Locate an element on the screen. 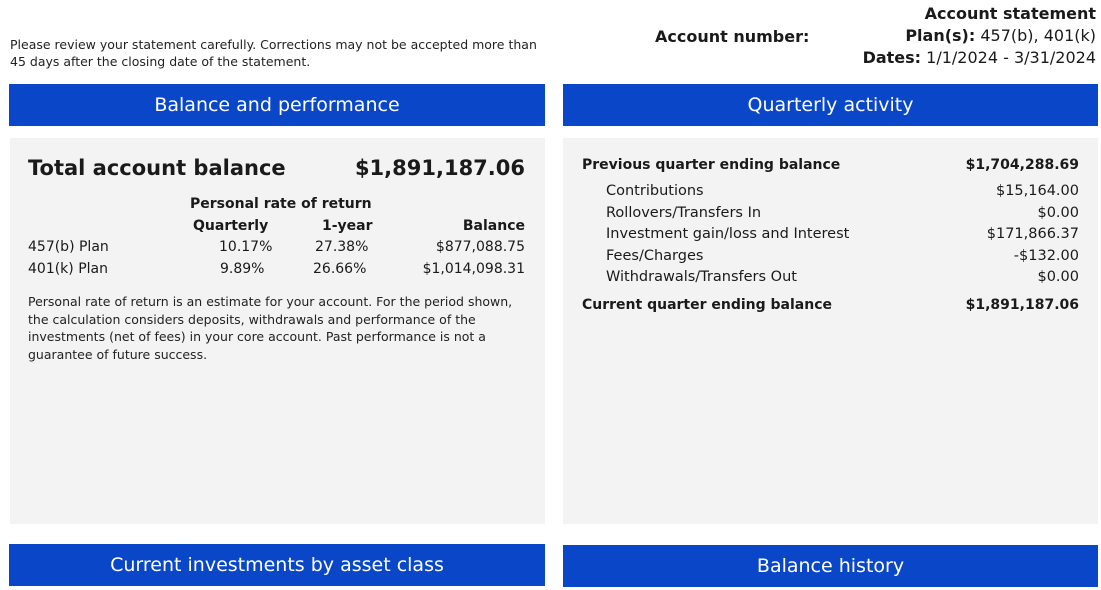 The image size is (1101, 590). plan-quarterly-return: 10.17% is located at coordinates (246, 247).